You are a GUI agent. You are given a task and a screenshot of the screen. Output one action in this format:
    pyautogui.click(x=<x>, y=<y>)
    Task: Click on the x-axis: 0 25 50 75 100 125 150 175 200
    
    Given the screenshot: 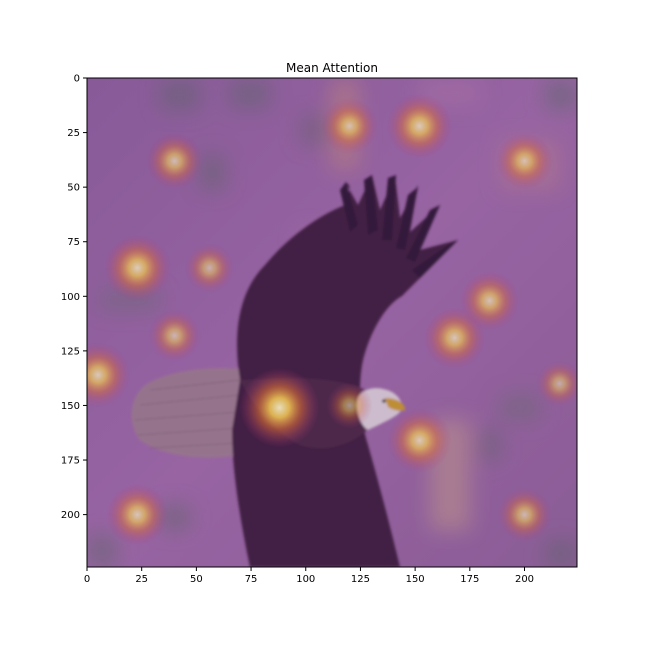 What is the action you would take?
    pyautogui.click(x=309, y=576)
    